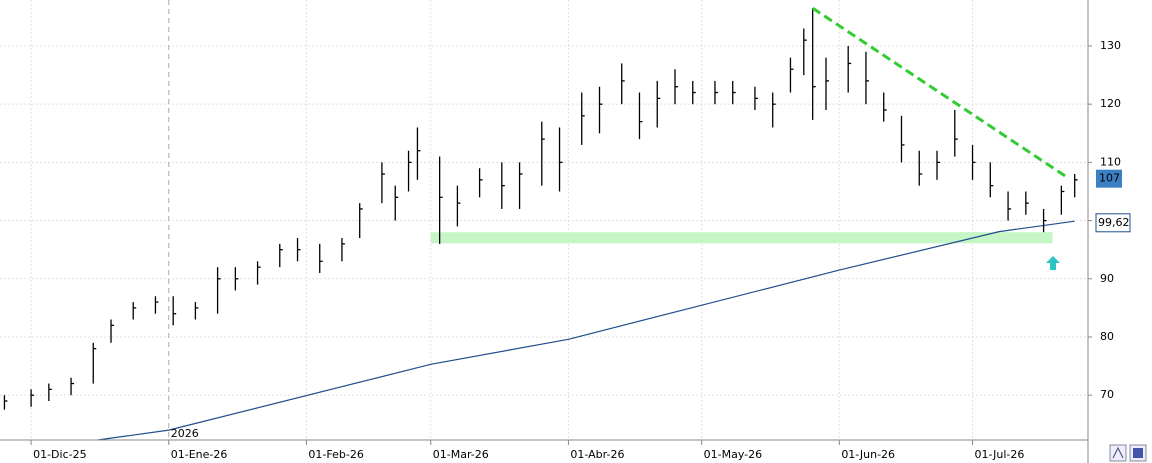  I want to click on y-tick-label: 120, so click(1110, 103).